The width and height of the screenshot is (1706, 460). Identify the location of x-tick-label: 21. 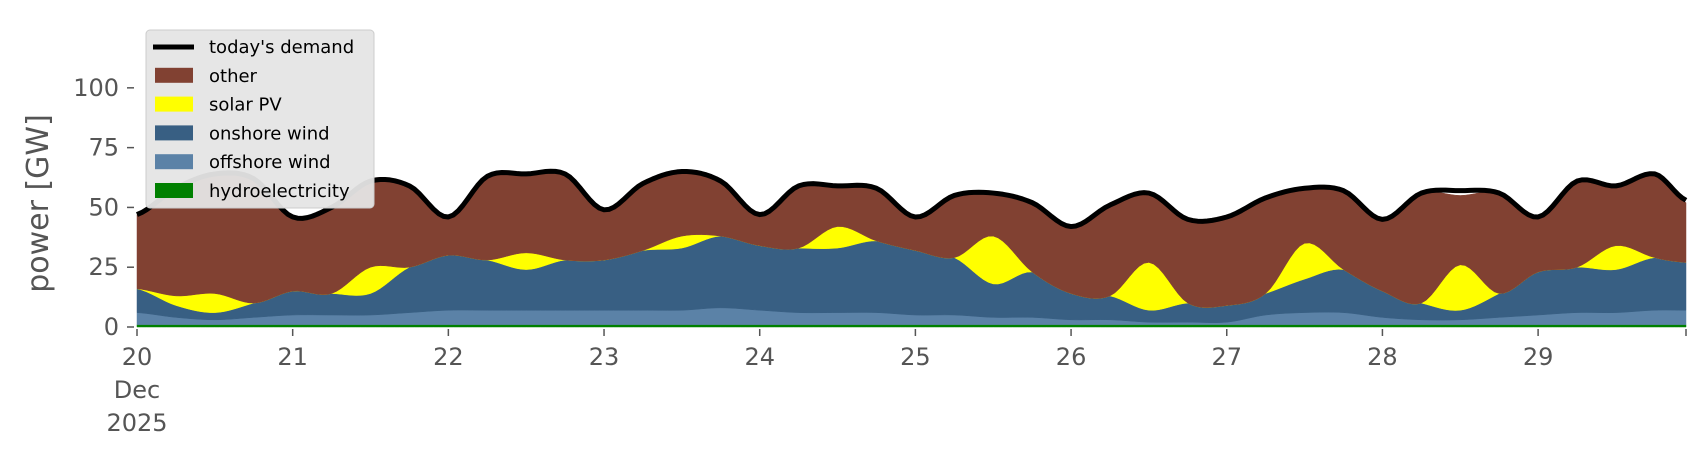
(292, 357).